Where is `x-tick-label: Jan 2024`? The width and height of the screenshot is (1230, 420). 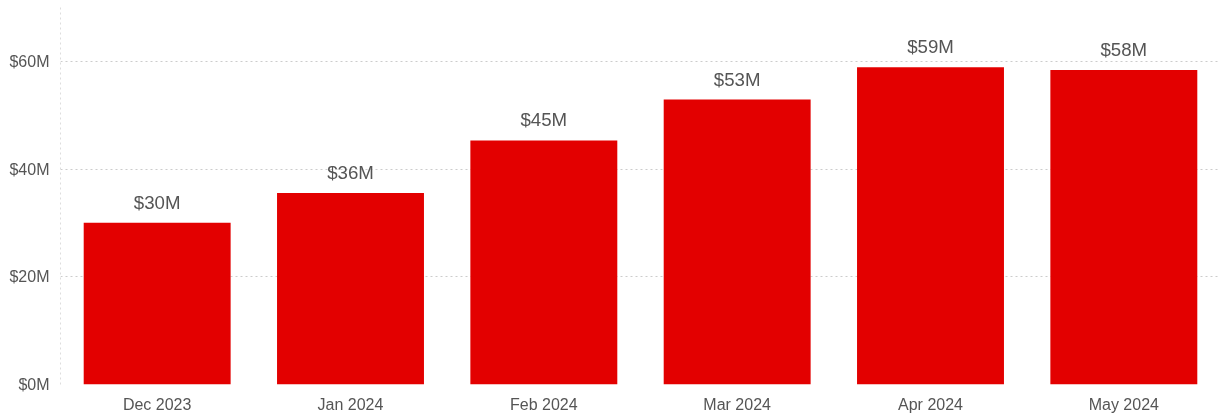
x-tick-label: Jan 2024 is located at coordinates (350, 404).